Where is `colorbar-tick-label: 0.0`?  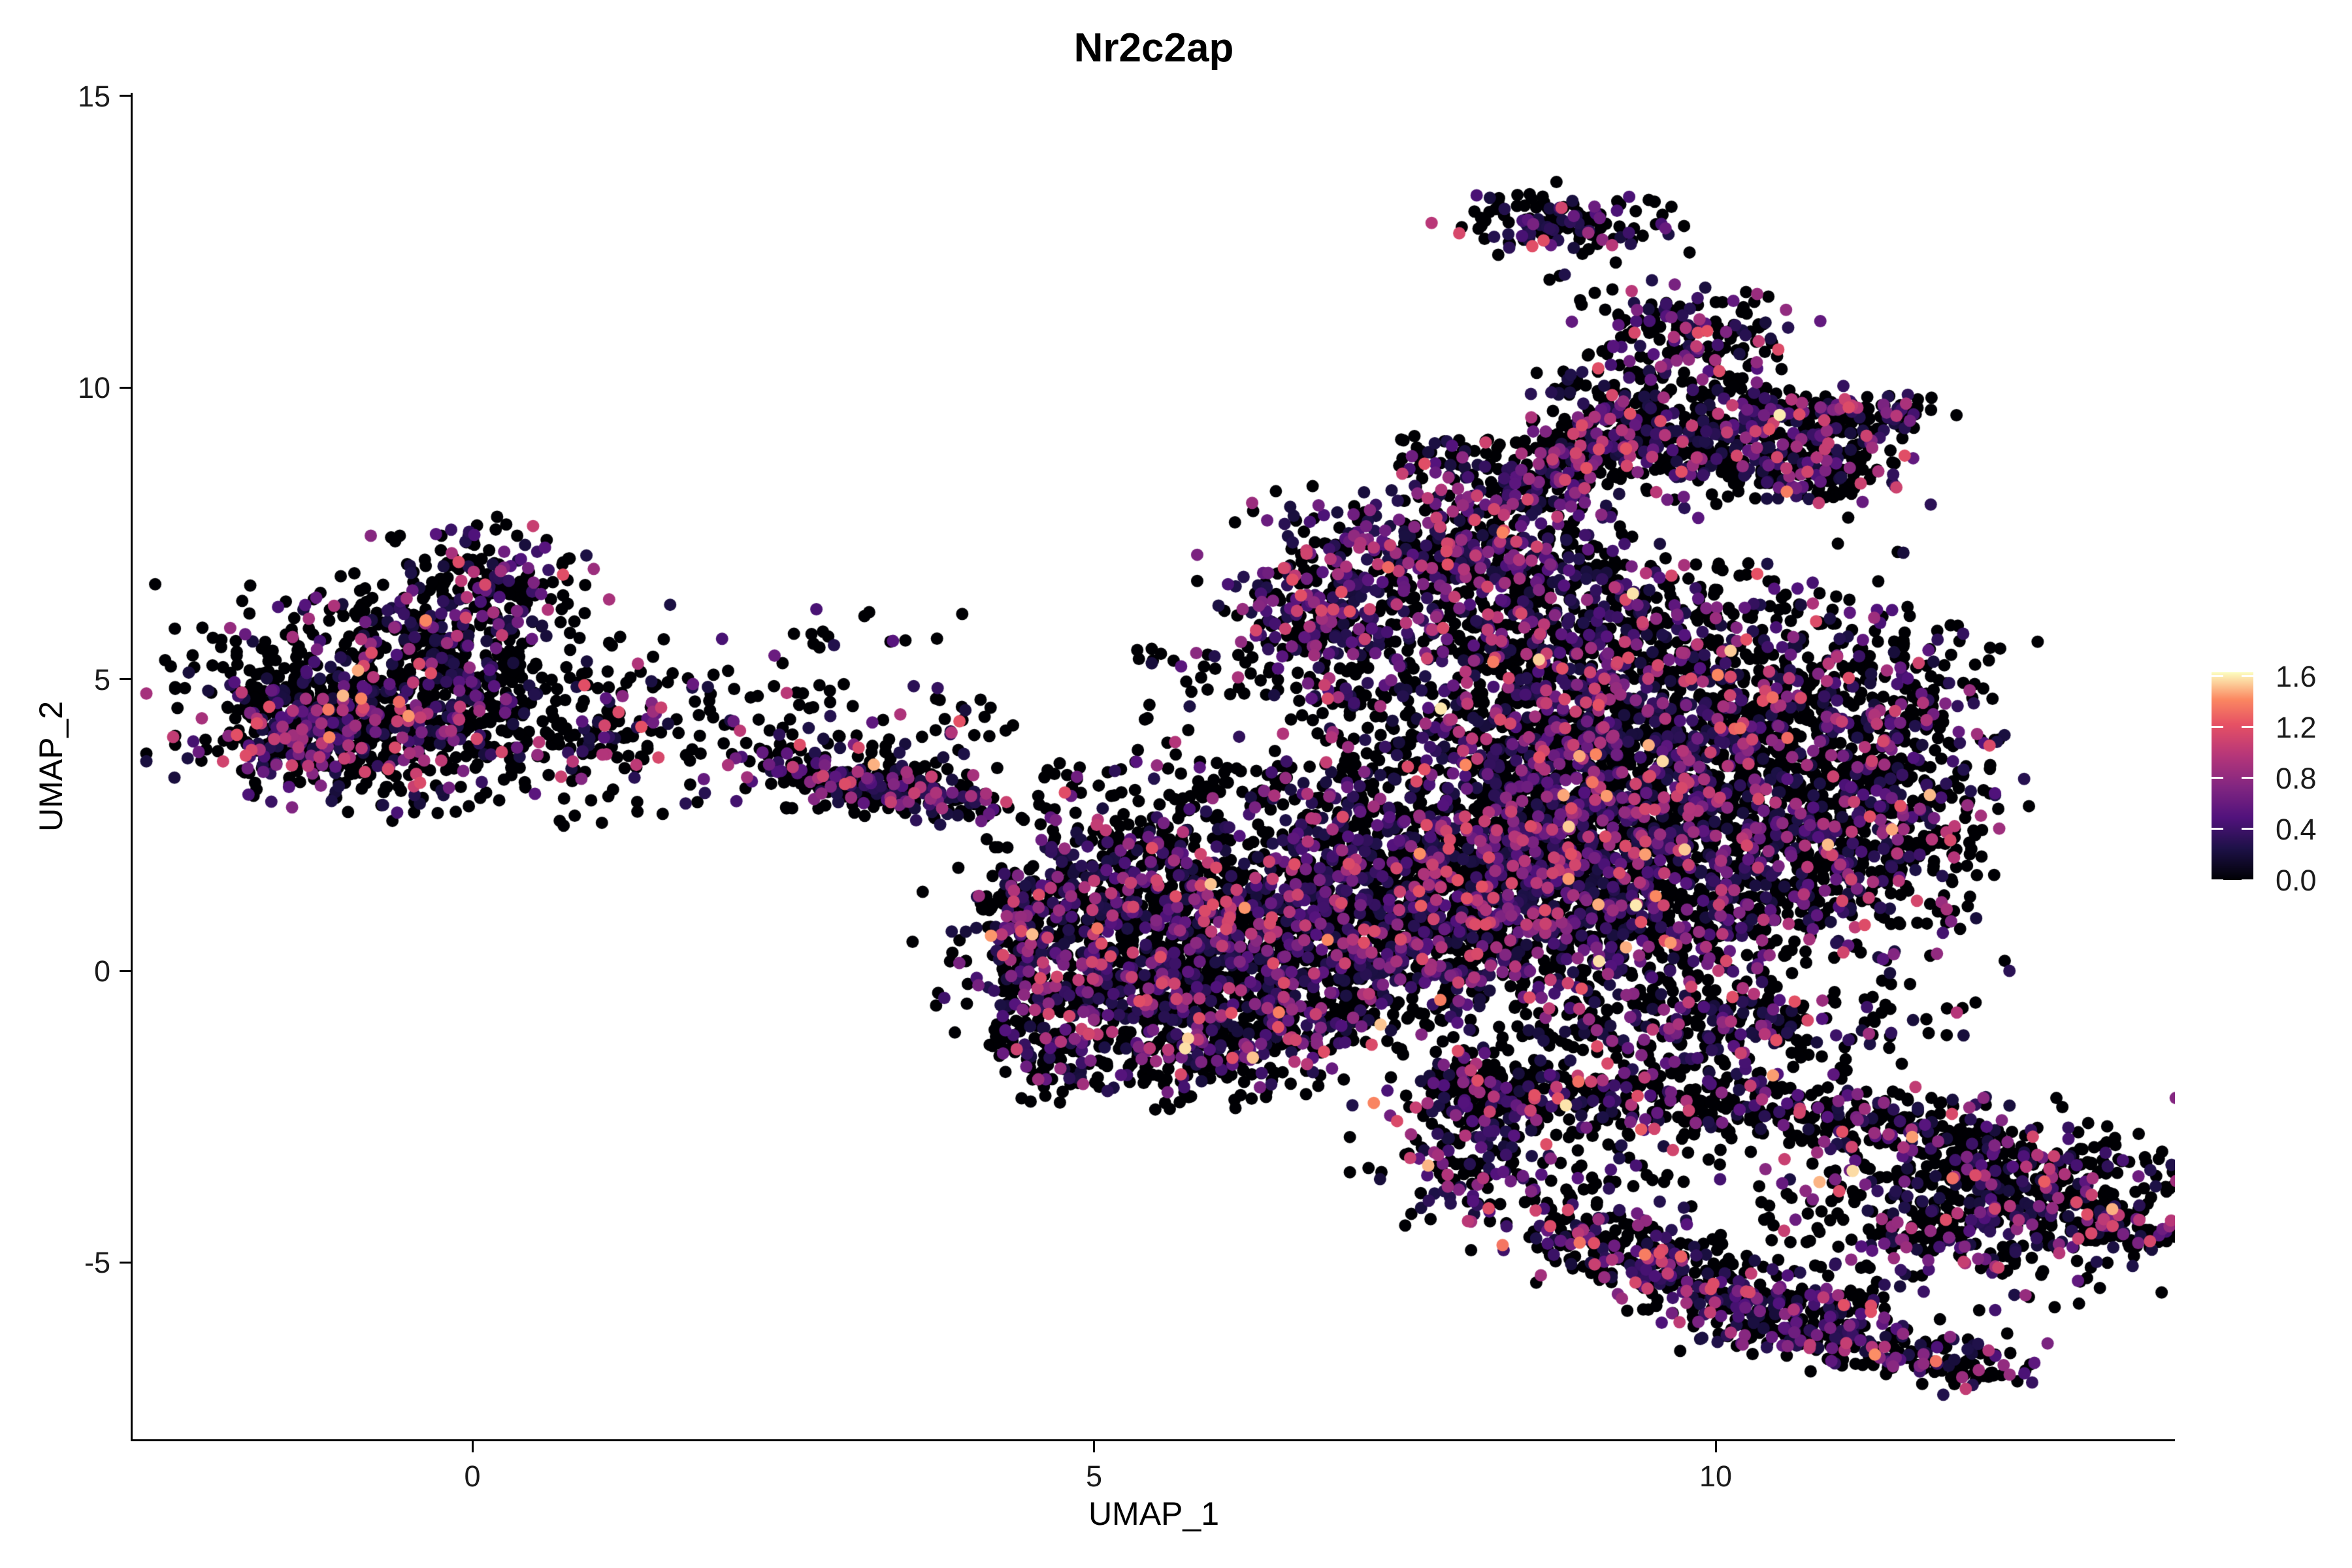 colorbar-tick-label: 0.0 is located at coordinates (2296, 880).